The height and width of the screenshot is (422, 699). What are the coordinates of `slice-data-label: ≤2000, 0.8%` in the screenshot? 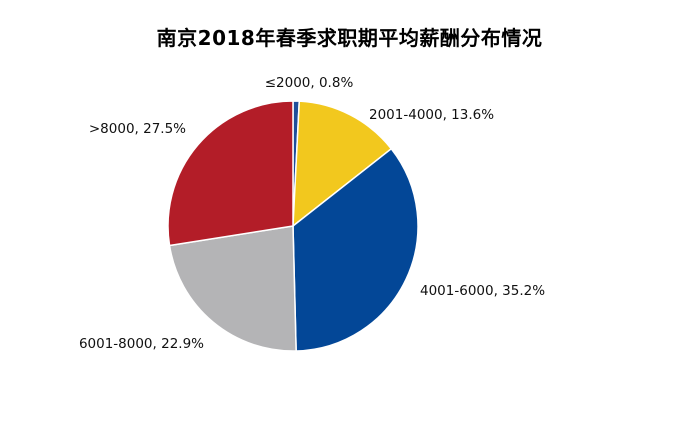 It's located at (309, 83).